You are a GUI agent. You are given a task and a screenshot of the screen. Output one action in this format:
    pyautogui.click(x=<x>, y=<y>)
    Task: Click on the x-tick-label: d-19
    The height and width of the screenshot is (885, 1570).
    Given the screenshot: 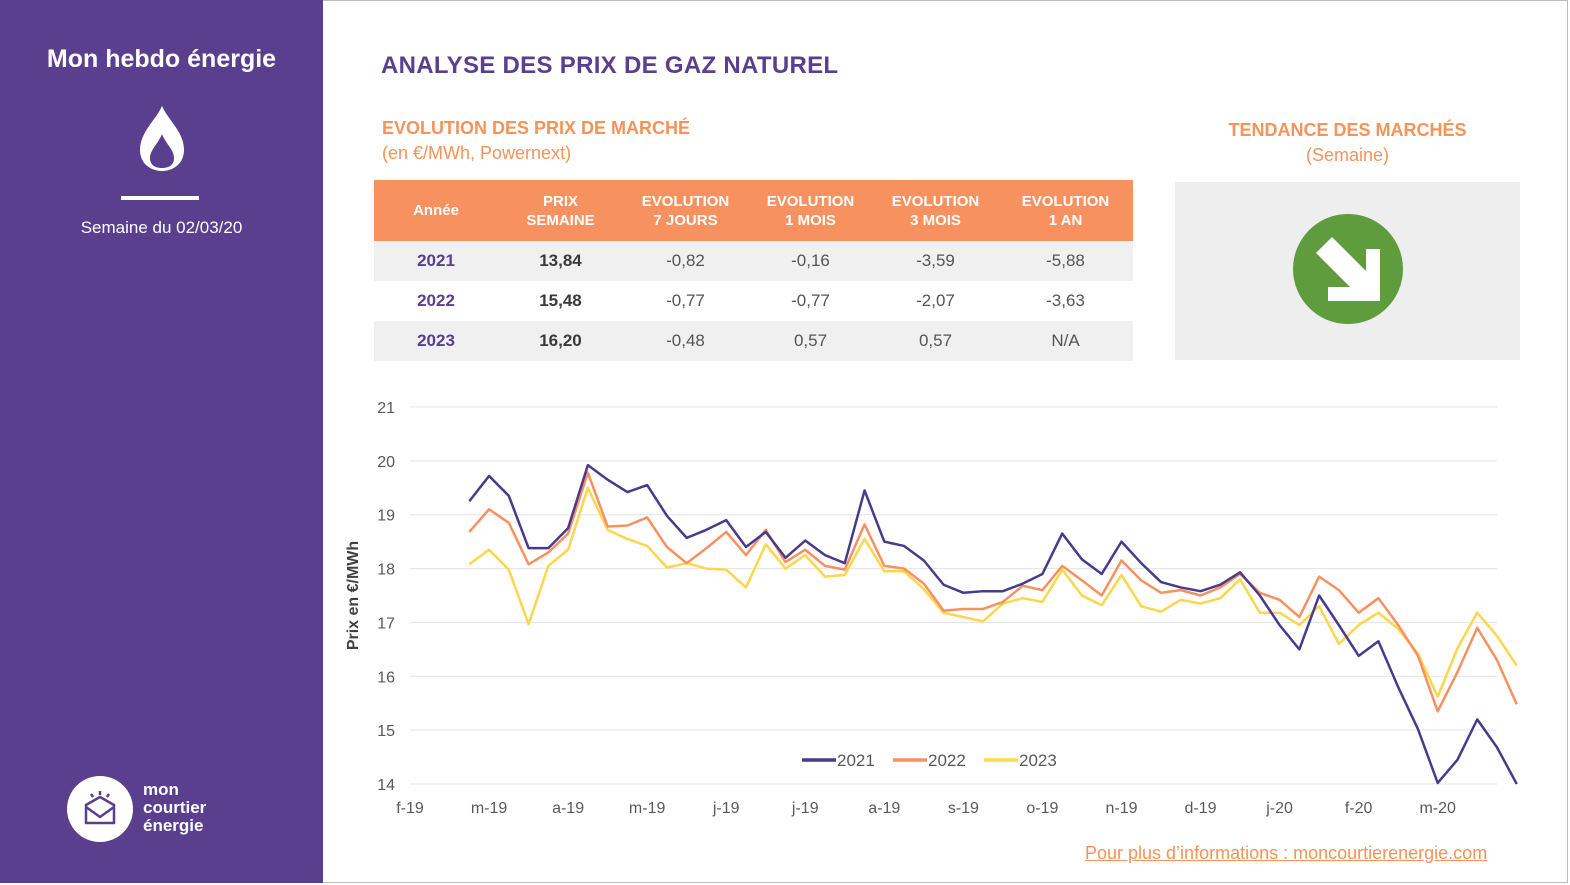 What is the action you would take?
    pyautogui.click(x=1201, y=808)
    